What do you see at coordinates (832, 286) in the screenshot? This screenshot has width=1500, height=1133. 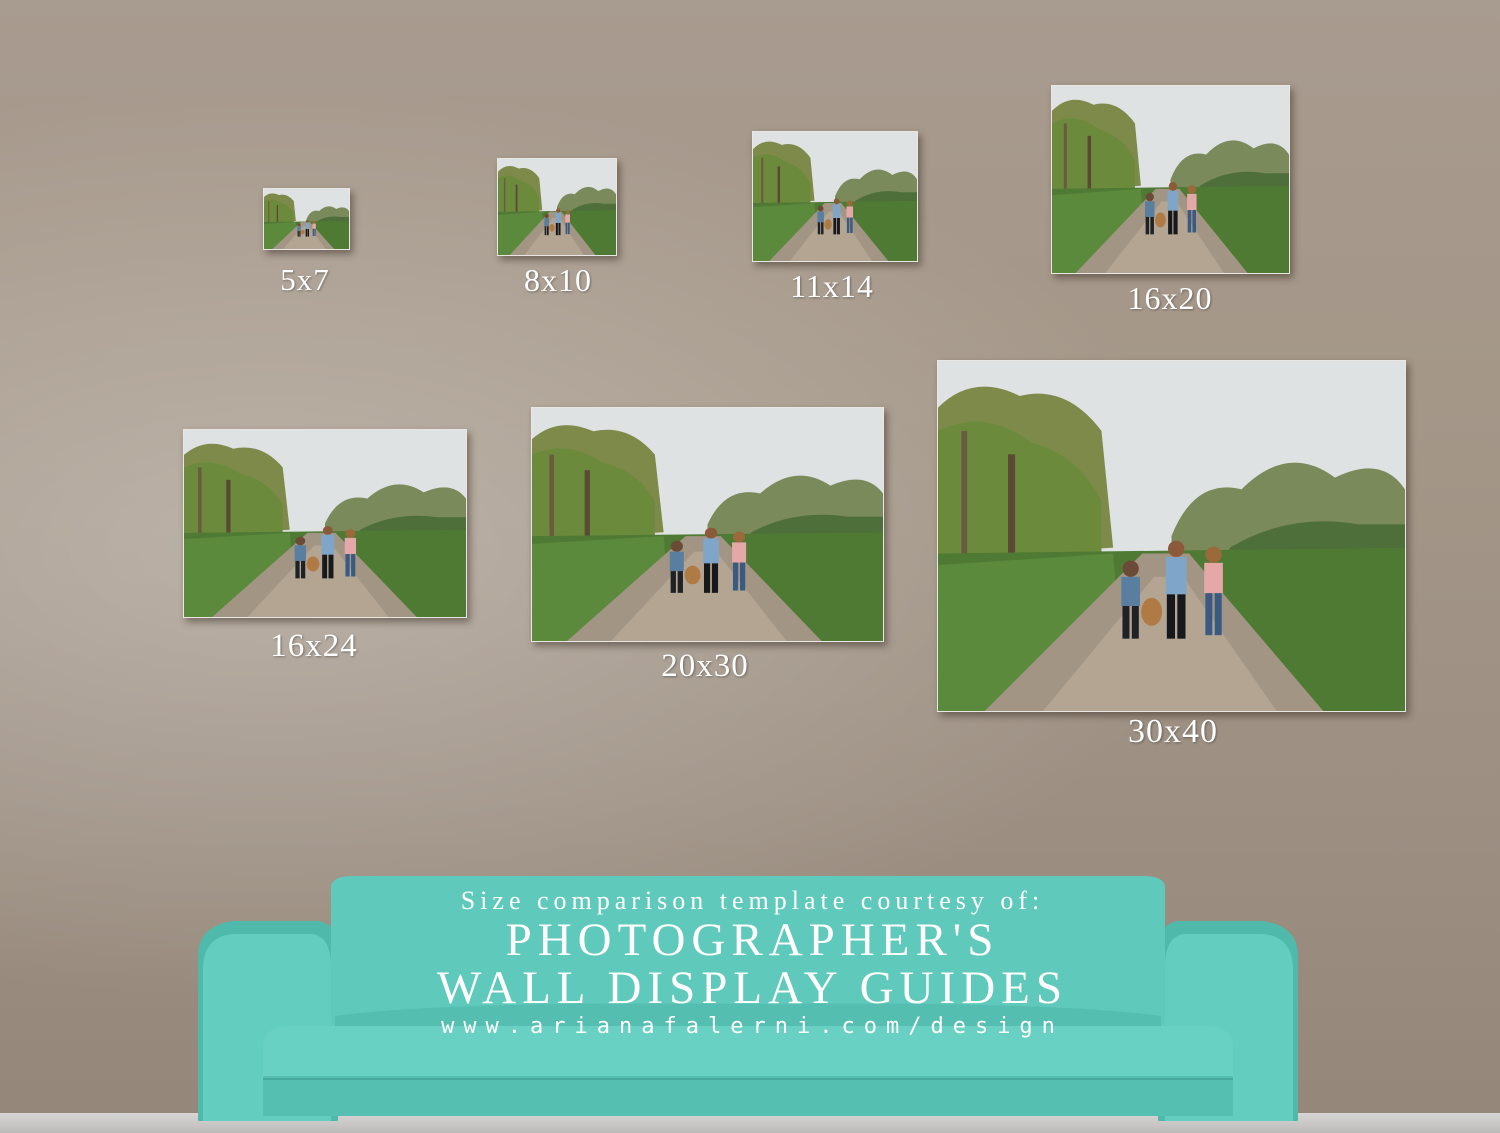 I see `size-label-11x14: 11x14` at bounding box center [832, 286].